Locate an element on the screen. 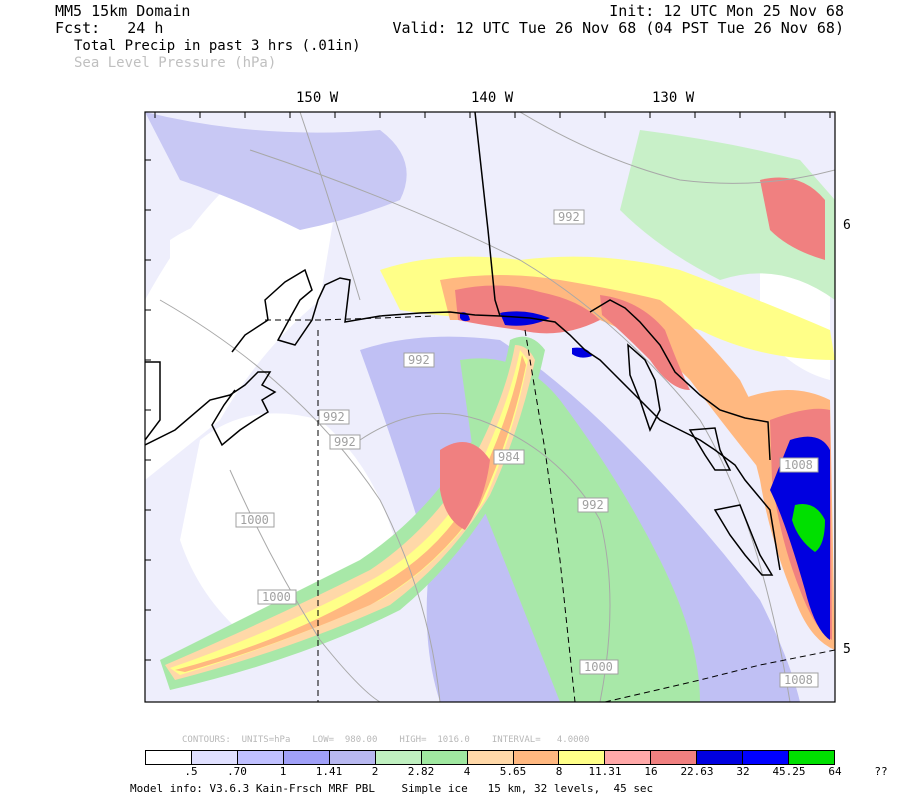 The height and width of the screenshot is (800, 900). colorbar-label: 1 is located at coordinates (283, 771).